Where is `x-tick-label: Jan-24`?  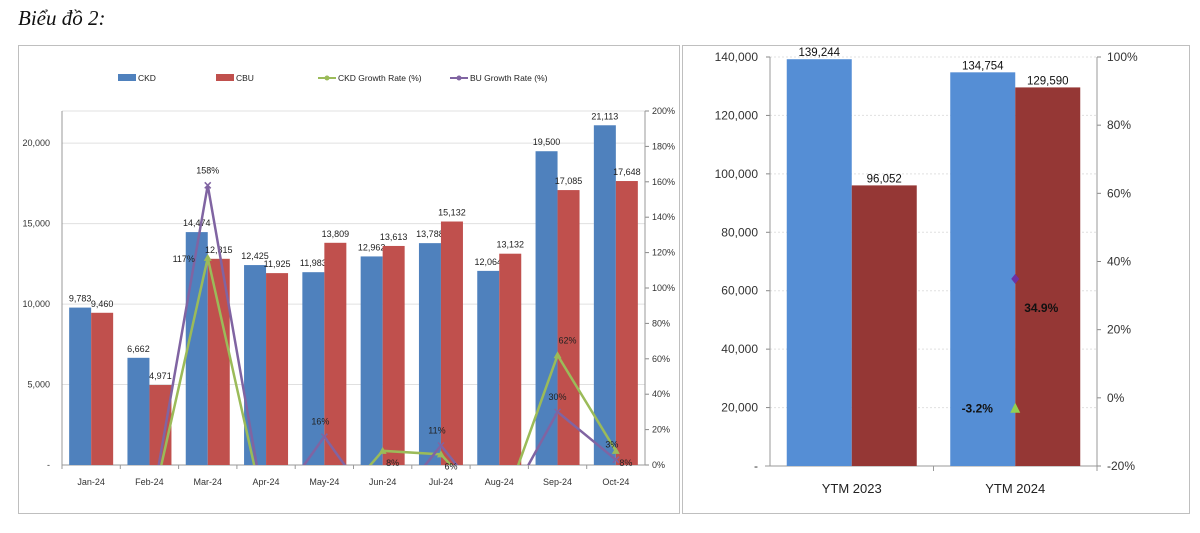
x-tick-label: Jan-24 is located at coordinates (91, 482).